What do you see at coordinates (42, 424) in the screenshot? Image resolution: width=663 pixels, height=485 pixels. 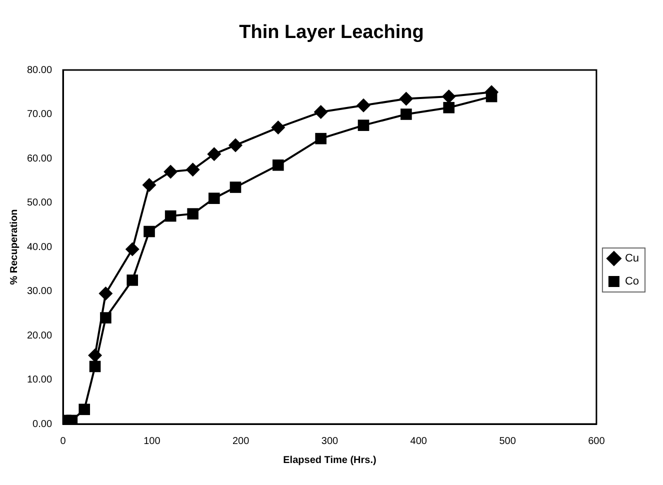 I see `y-tick-label: 0.00` at bounding box center [42, 424].